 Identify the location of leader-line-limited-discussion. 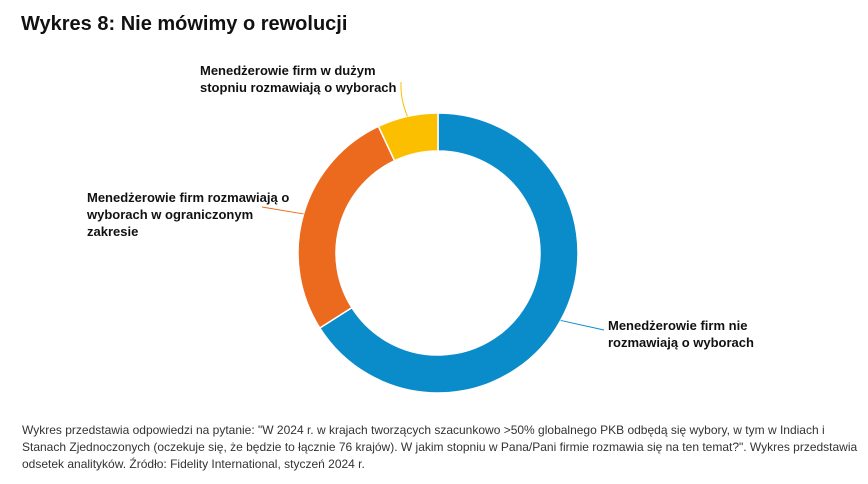
(282, 210).